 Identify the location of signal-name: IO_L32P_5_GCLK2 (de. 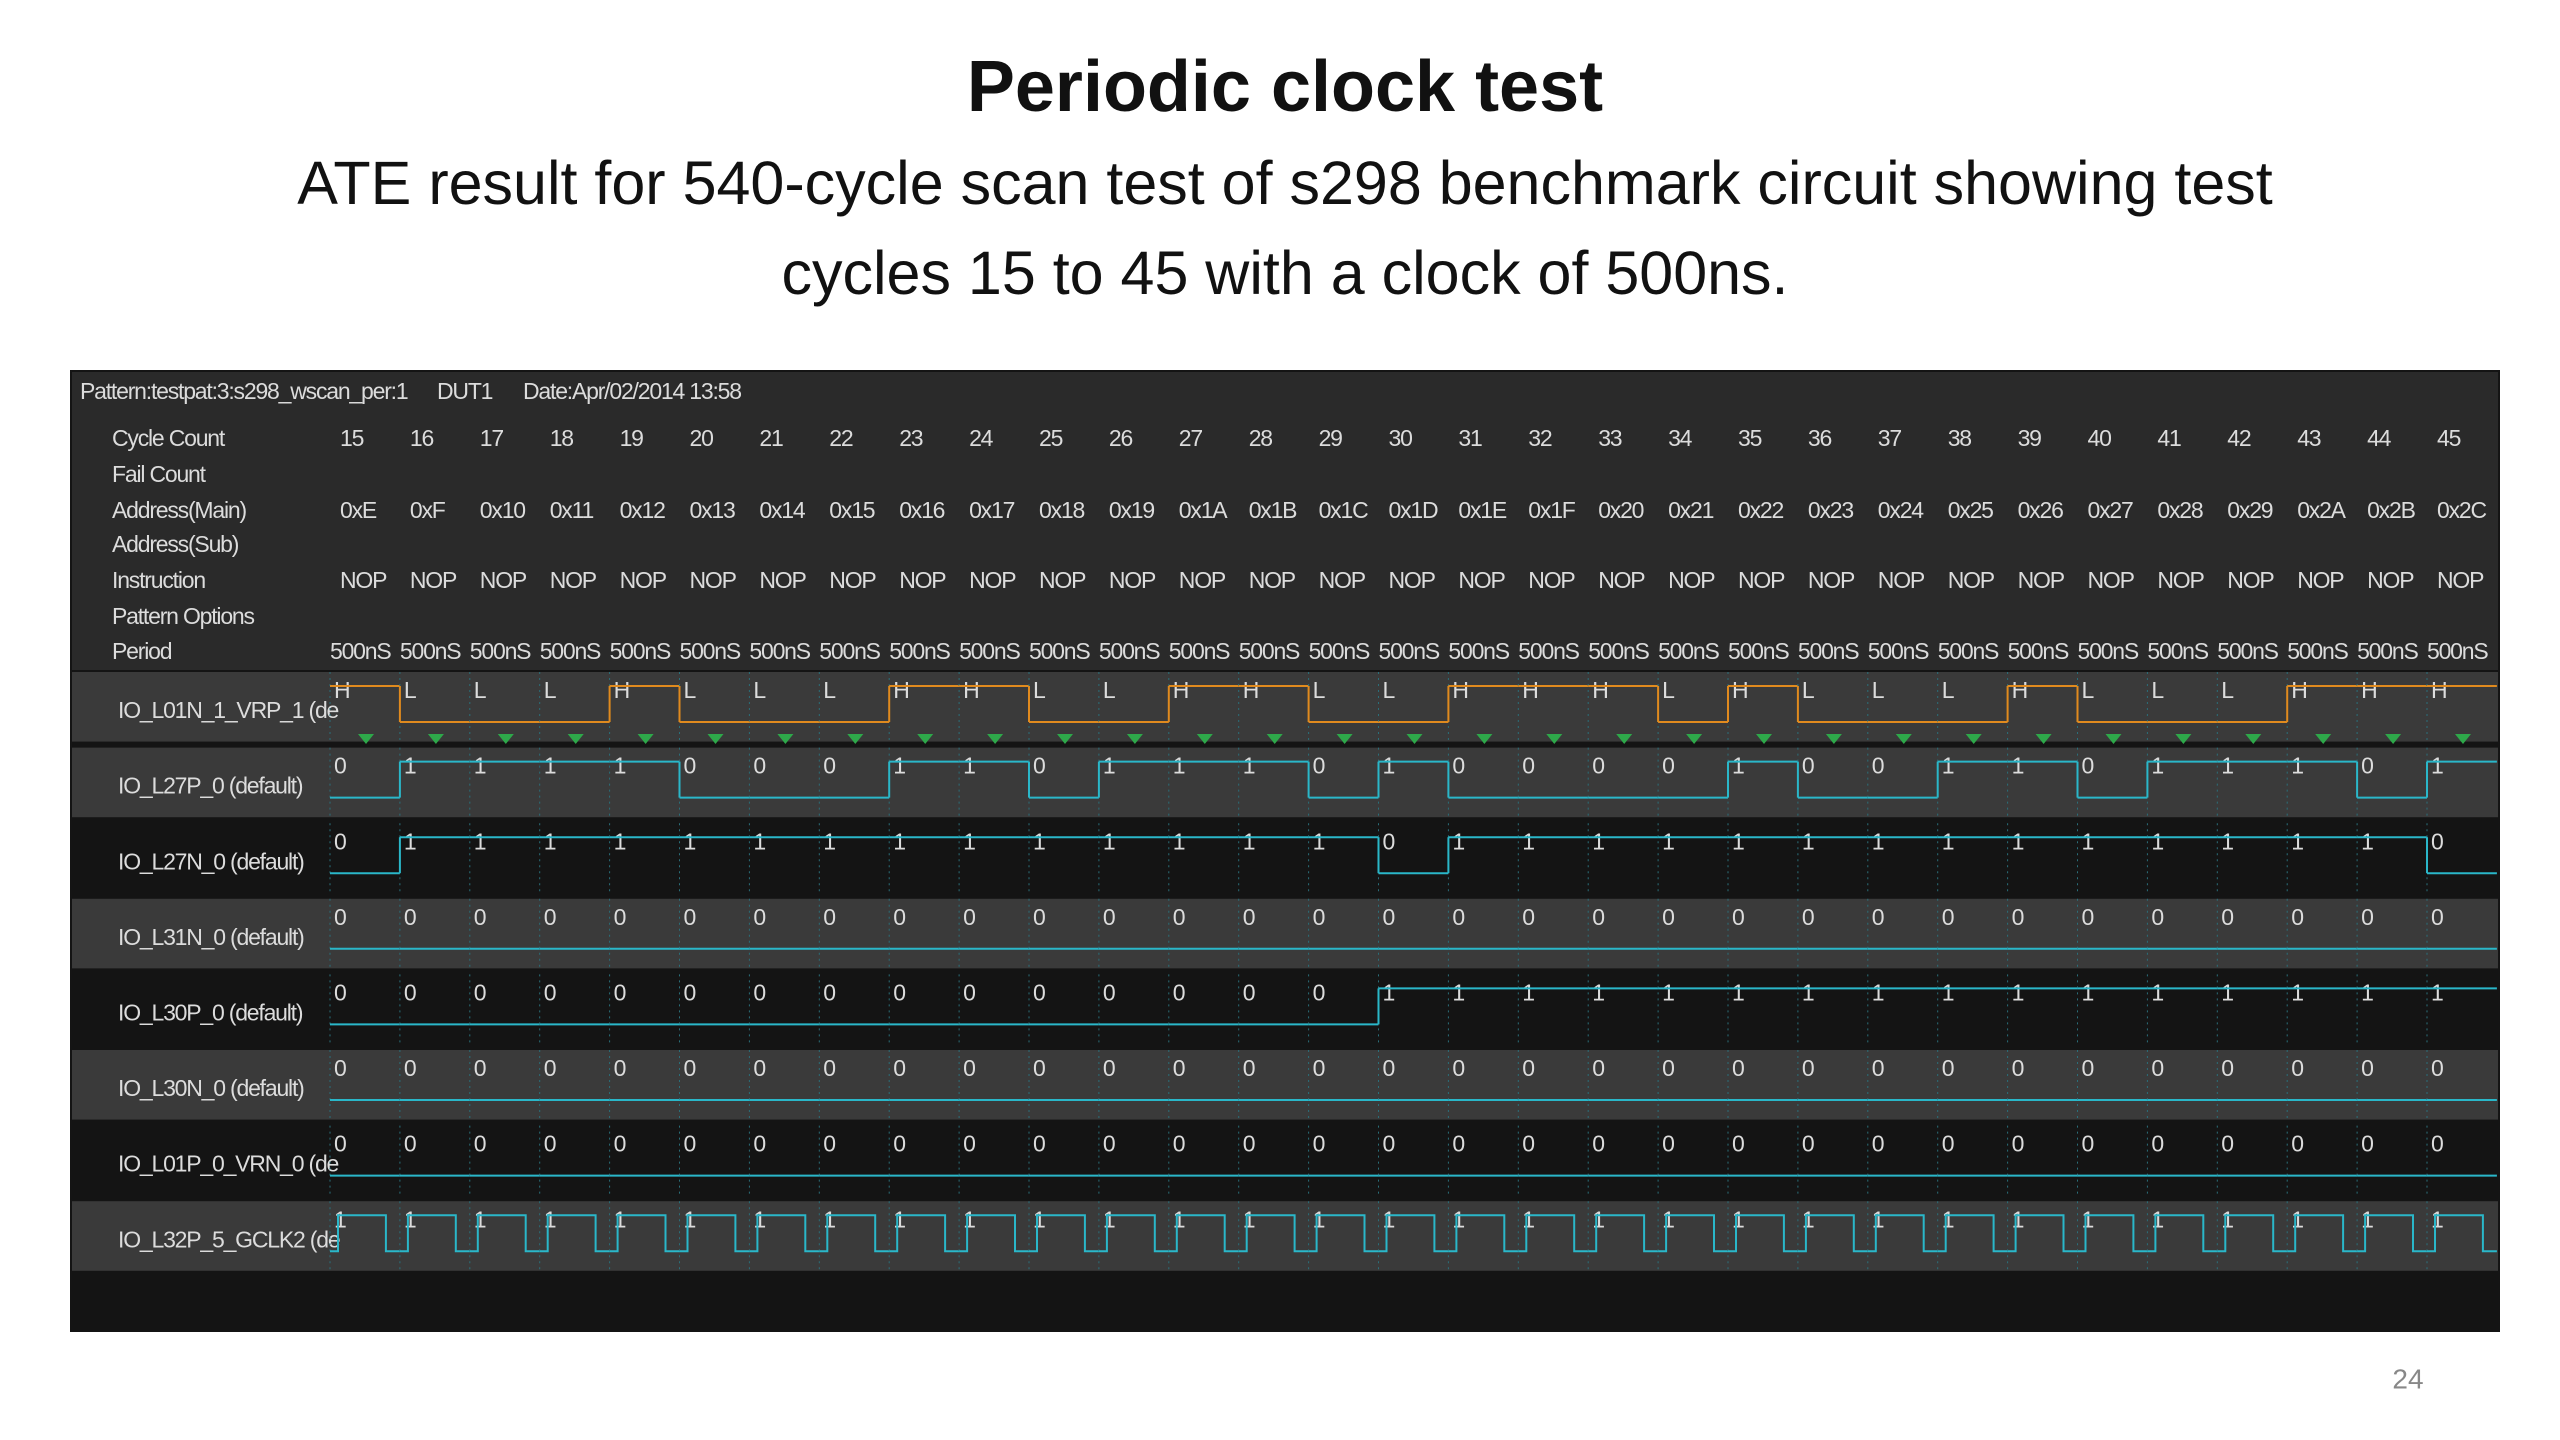
(229, 1239).